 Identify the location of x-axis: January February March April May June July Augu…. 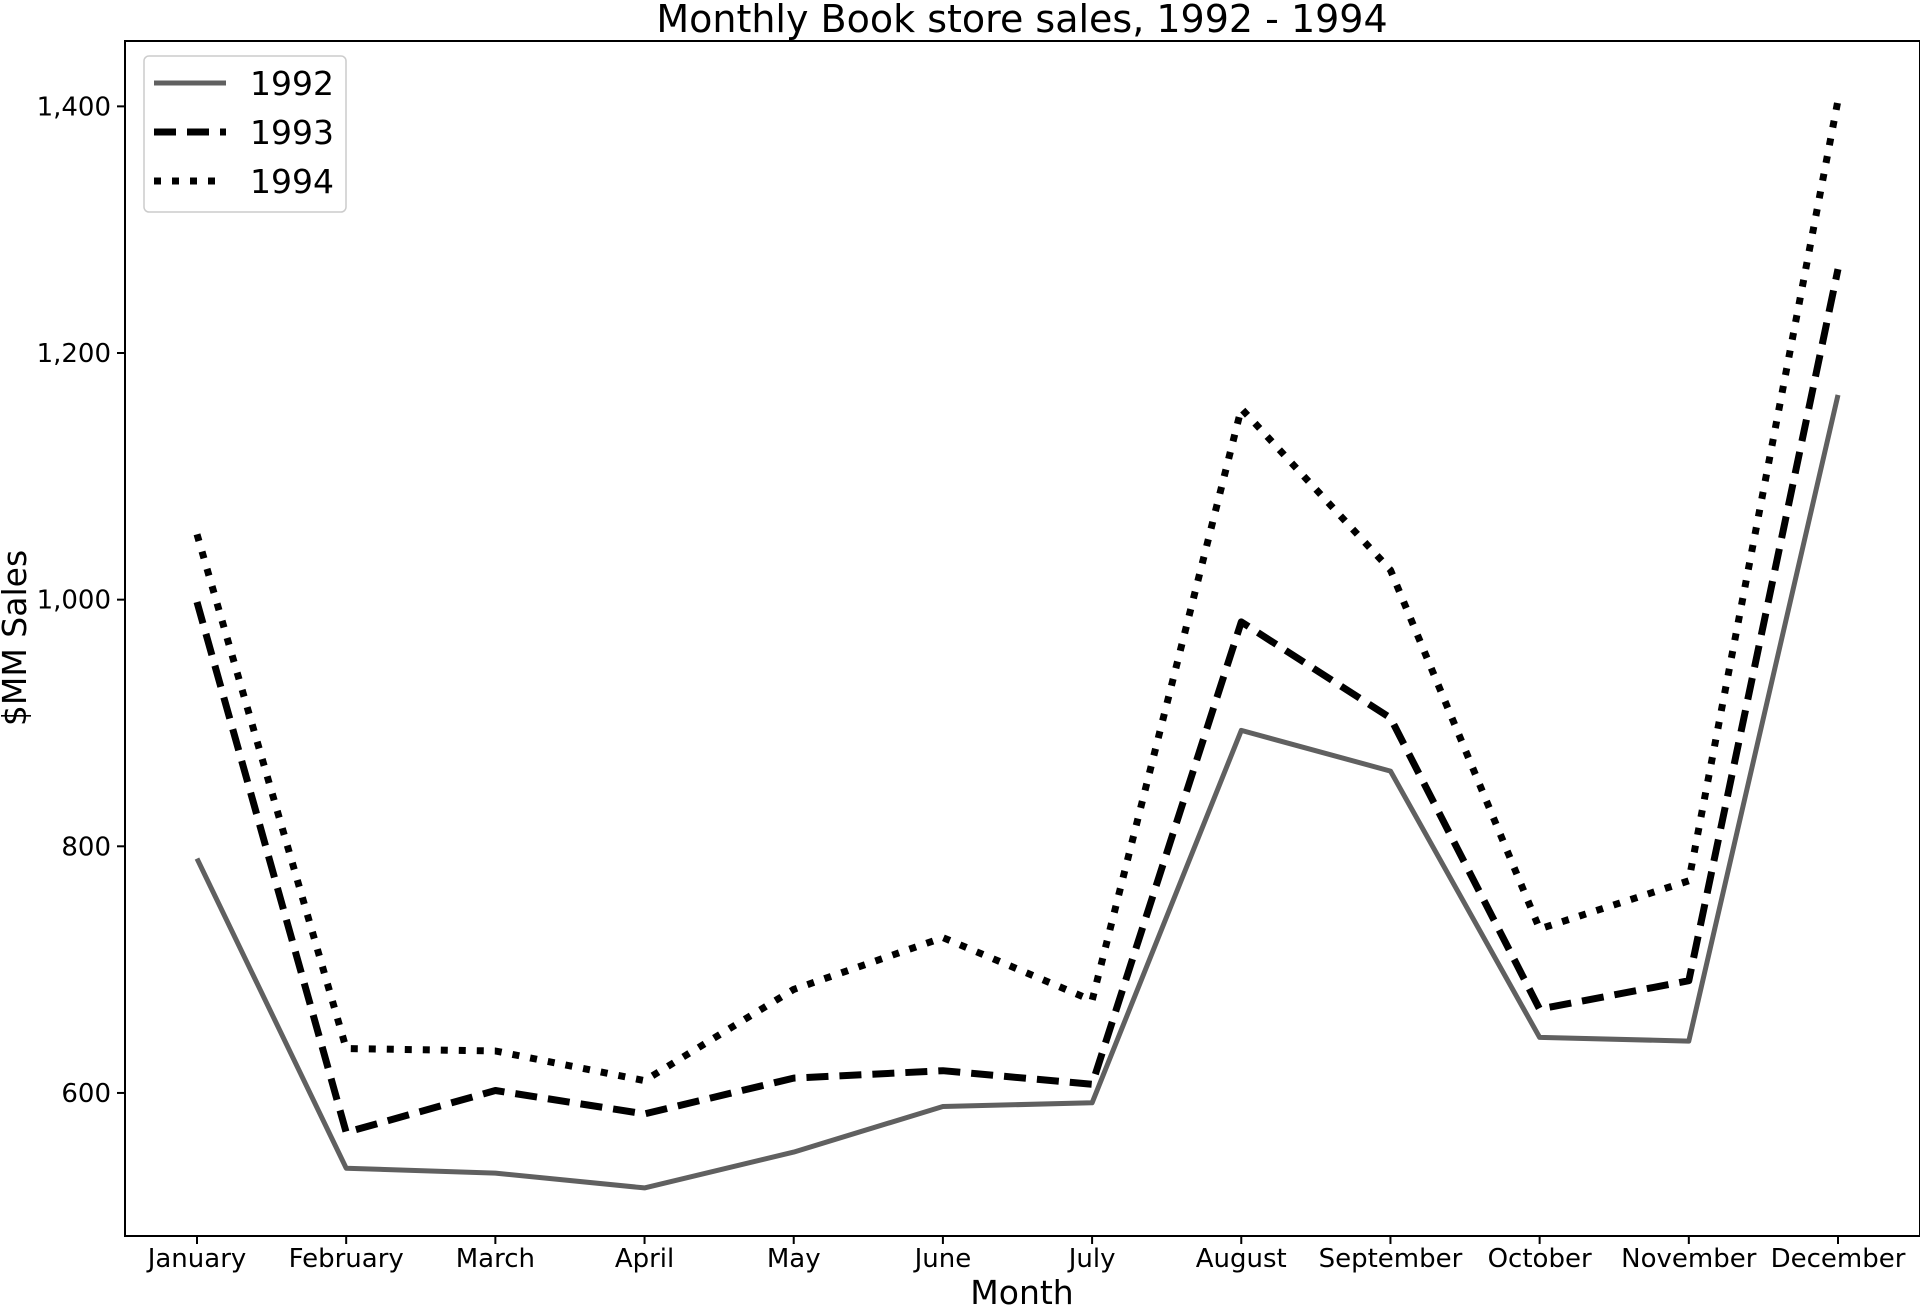
(1026, 1255).